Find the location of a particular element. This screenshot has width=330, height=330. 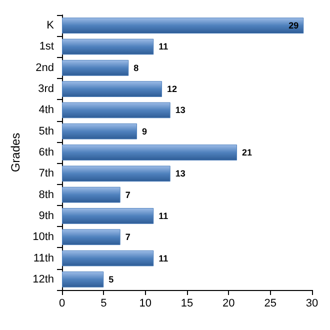

data-label: 29 is located at coordinates (293, 25).